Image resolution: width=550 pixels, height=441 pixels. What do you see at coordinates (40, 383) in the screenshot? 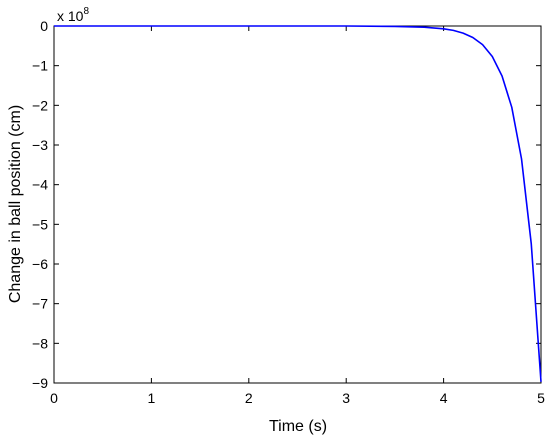
I see `y-tick-label: −9` at bounding box center [40, 383].